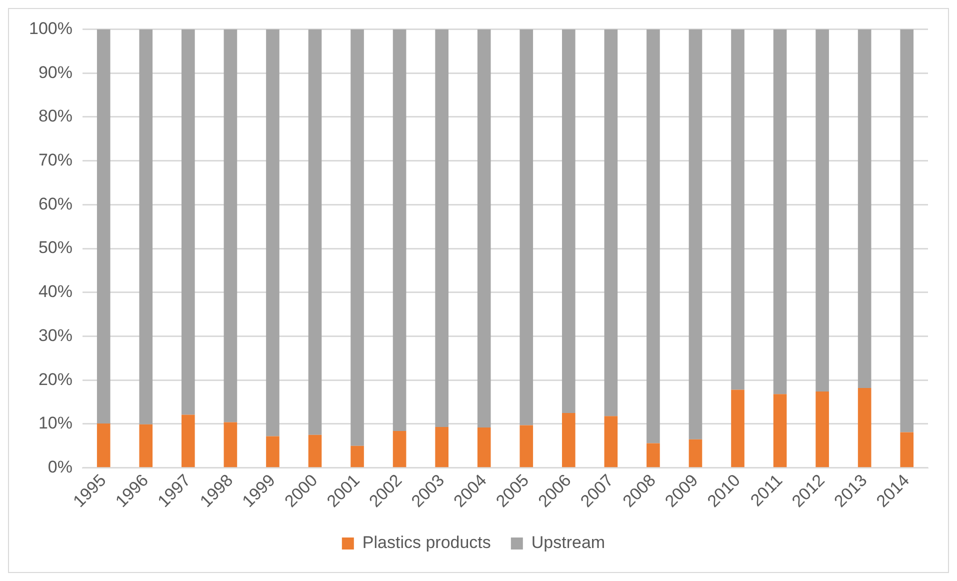  I want to click on y-tick-label: 100%, so click(50, 28).